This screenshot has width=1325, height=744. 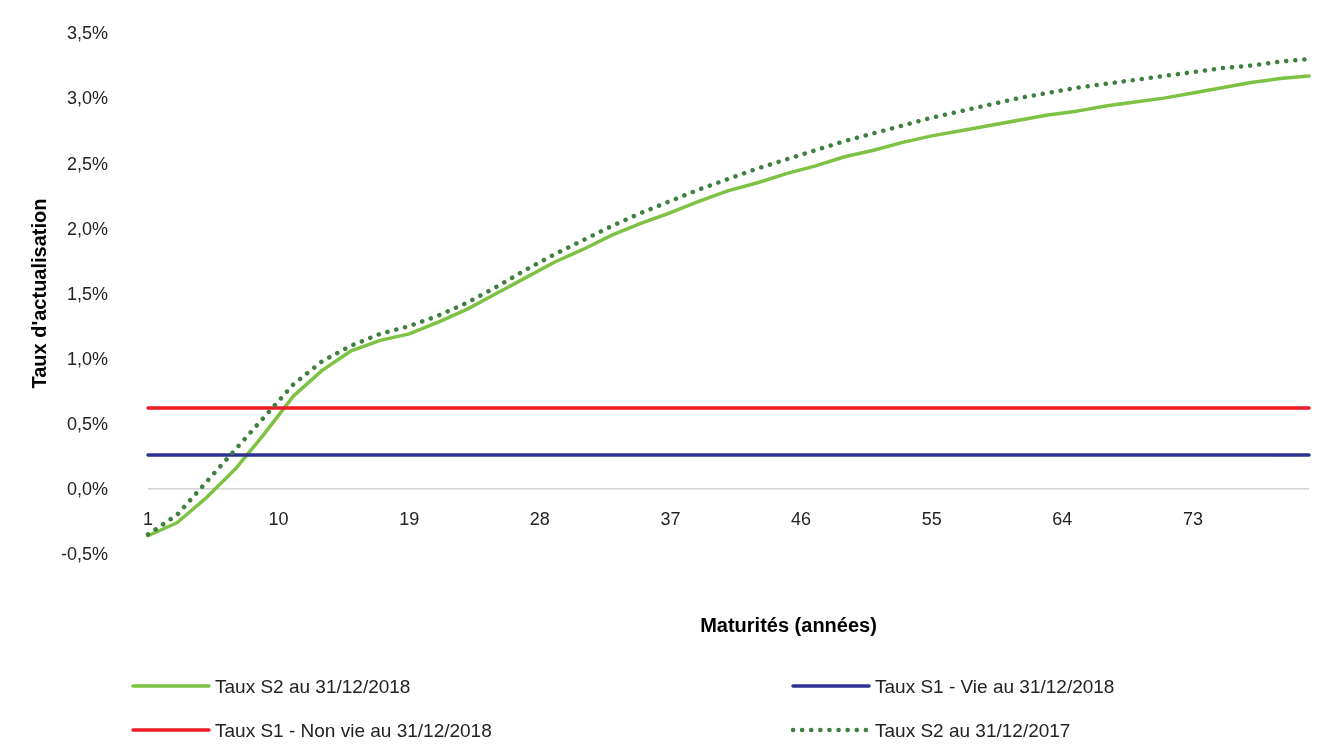 I want to click on y-tick-label: 1,5%, so click(x=87, y=293).